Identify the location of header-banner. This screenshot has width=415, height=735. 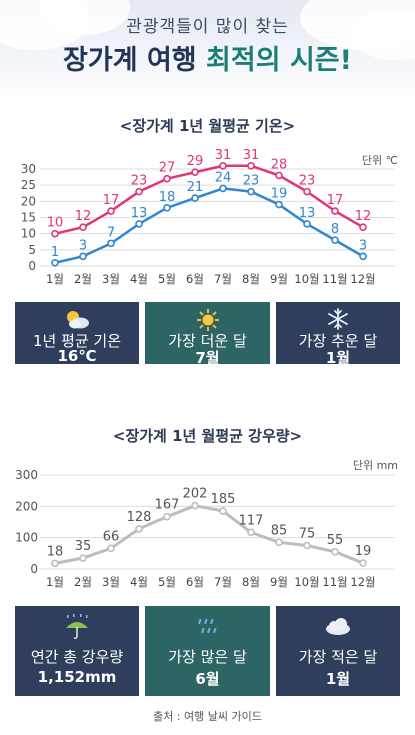
(207, 47).